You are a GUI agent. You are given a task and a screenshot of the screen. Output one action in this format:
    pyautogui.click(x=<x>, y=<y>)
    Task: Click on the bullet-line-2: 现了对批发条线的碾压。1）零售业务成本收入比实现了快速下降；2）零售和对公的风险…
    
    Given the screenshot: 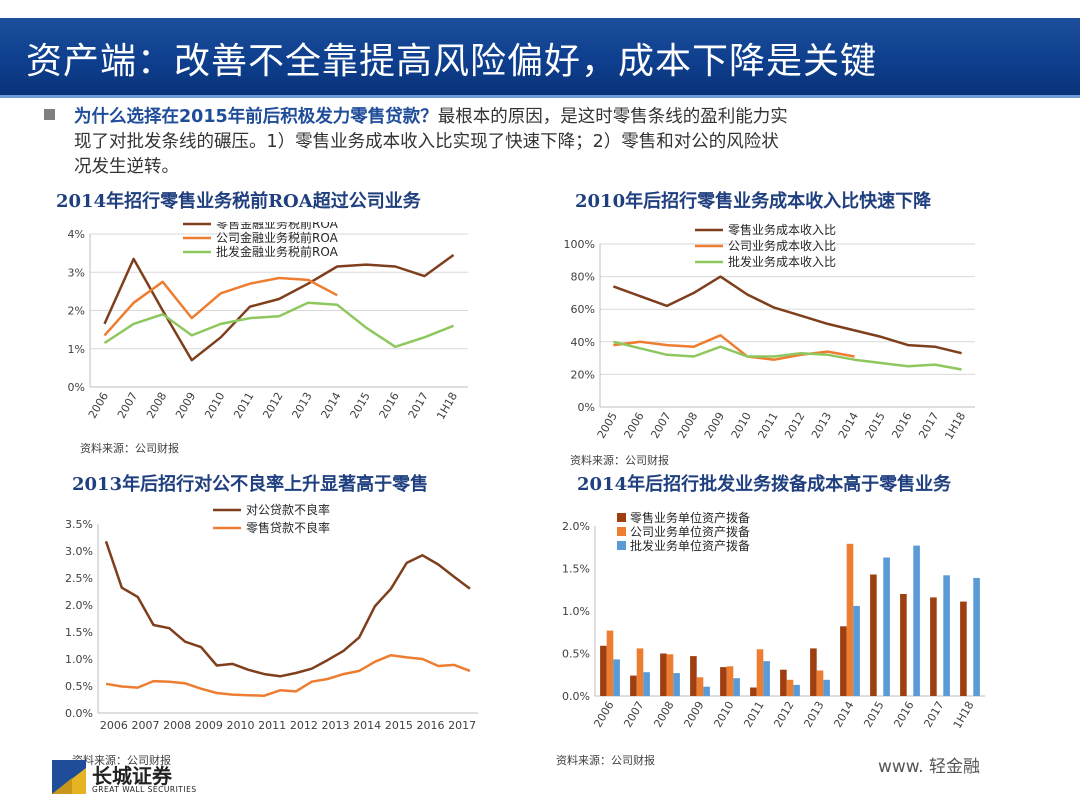 What is the action you would take?
    pyautogui.click(x=426, y=142)
    